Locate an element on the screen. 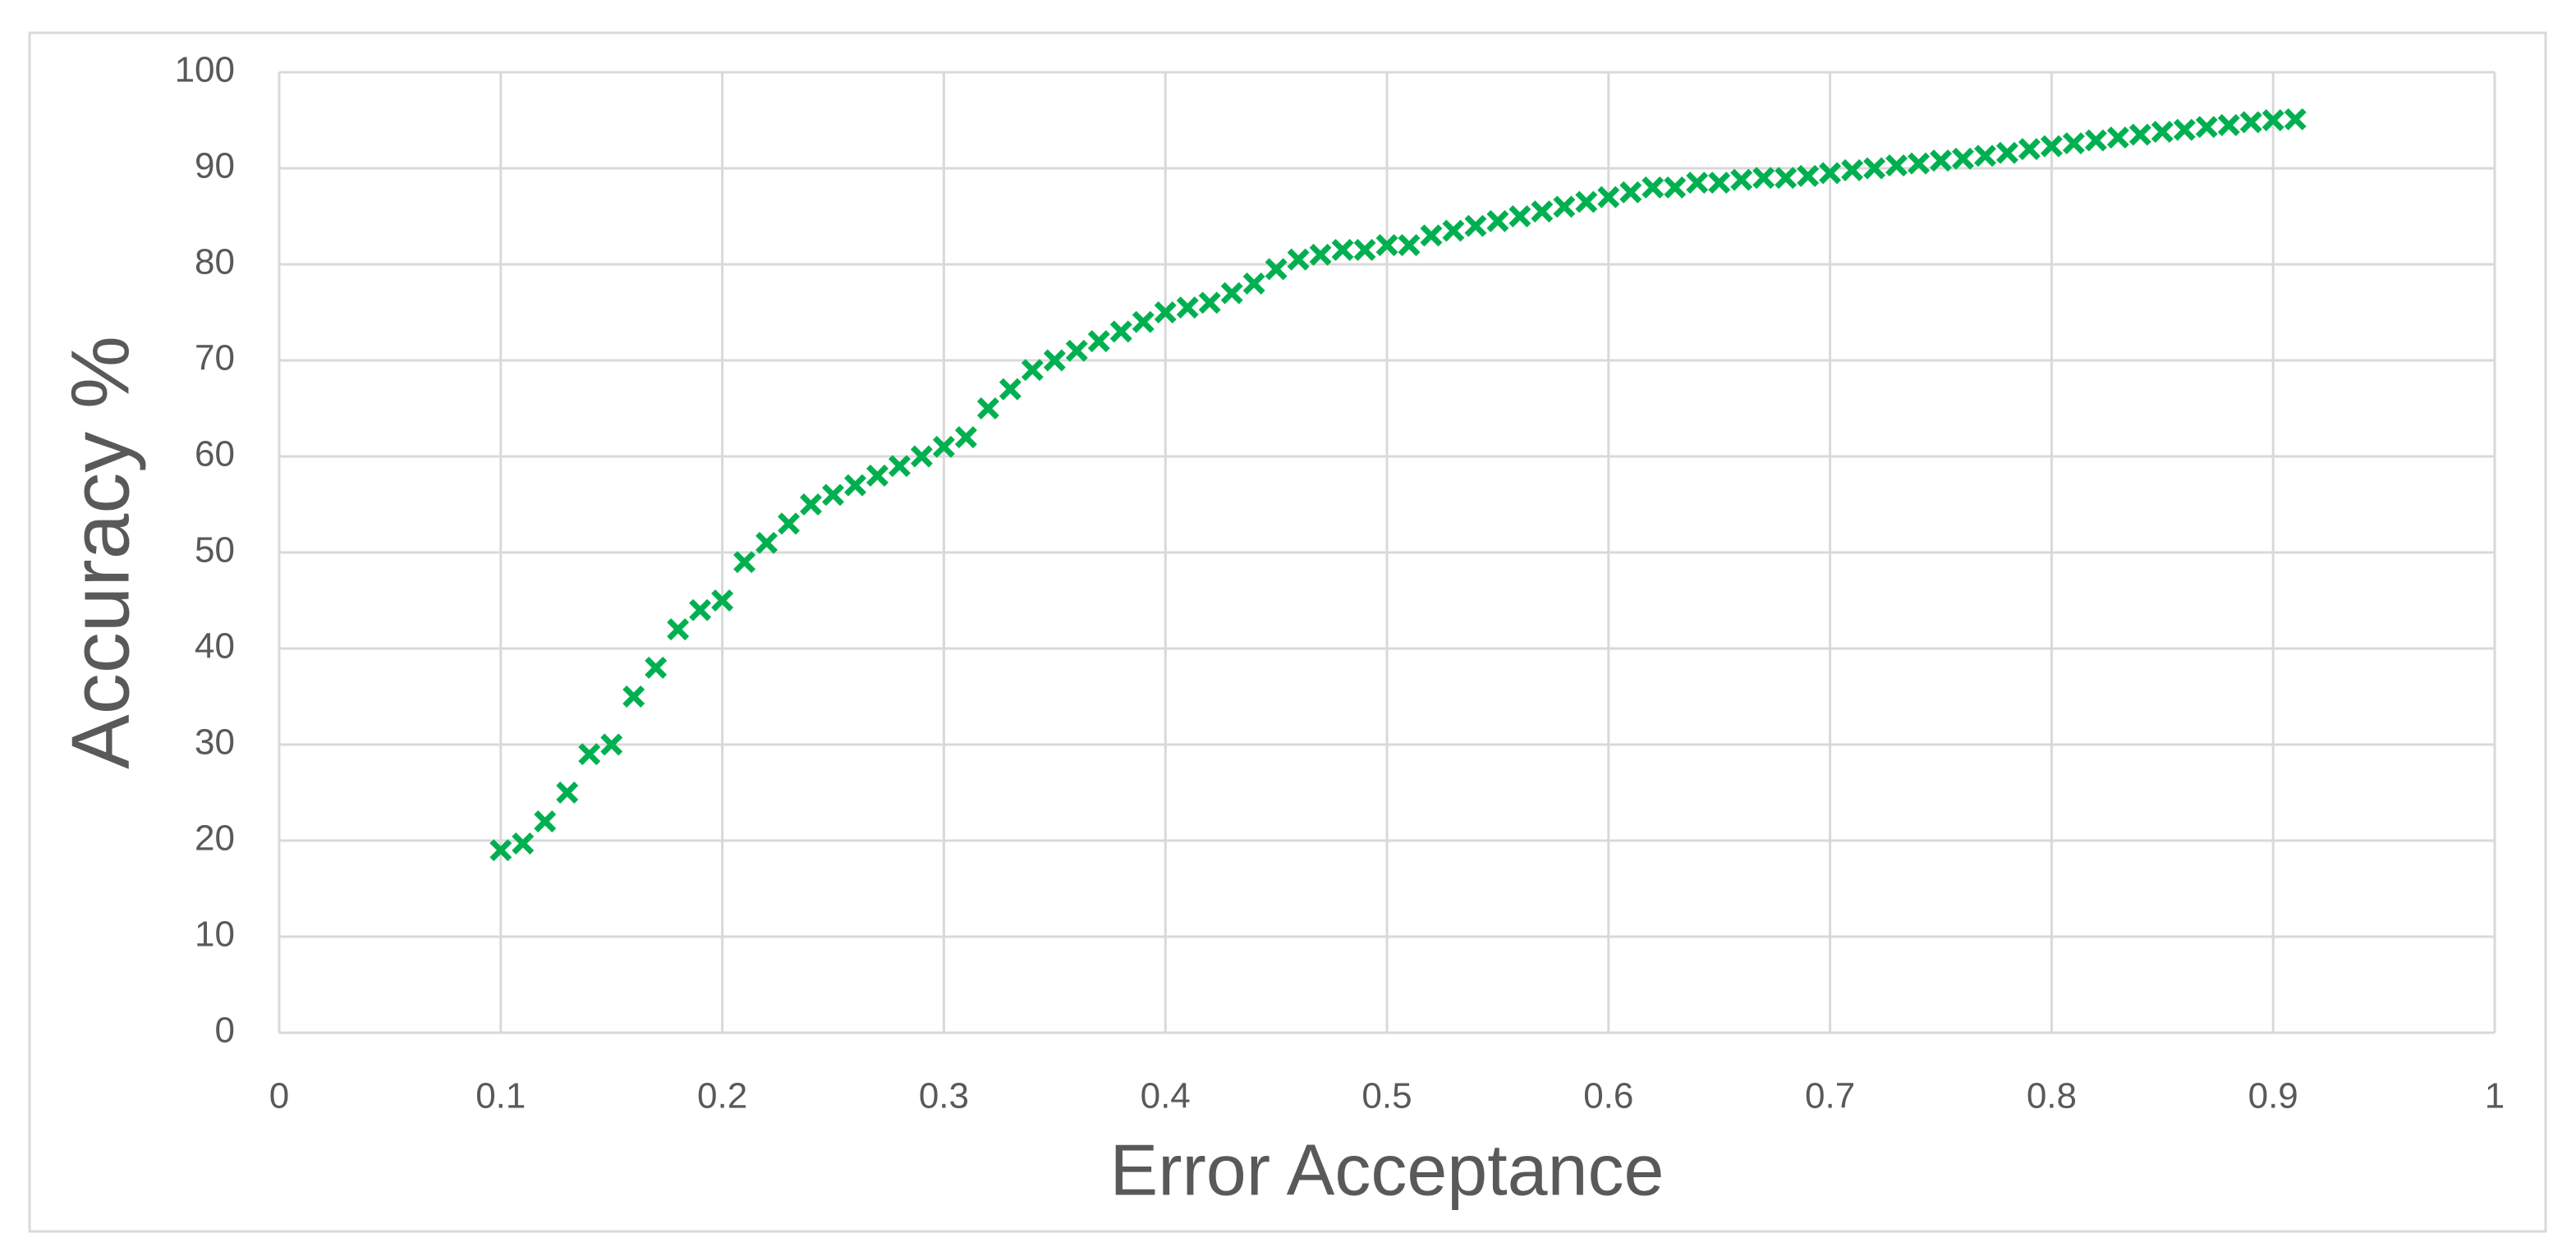  y-tick-label: 30 is located at coordinates (215, 742).